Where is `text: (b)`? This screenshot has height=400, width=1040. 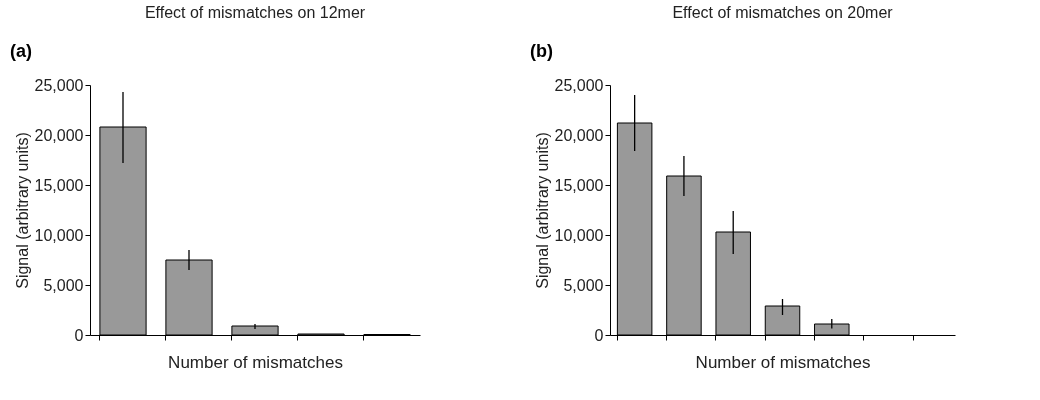
text: (b) is located at coordinates (541, 51).